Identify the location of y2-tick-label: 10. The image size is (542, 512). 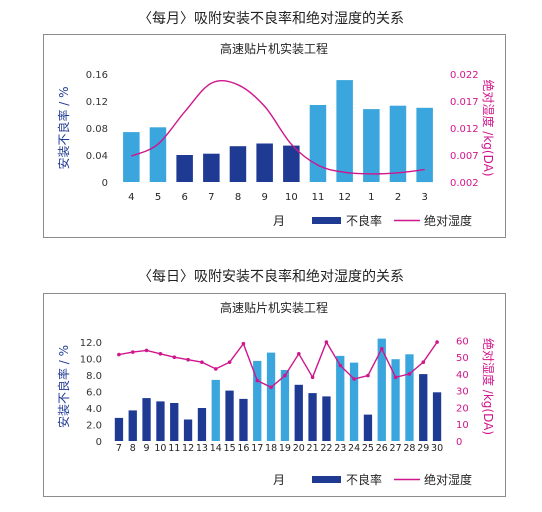
(462, 425).